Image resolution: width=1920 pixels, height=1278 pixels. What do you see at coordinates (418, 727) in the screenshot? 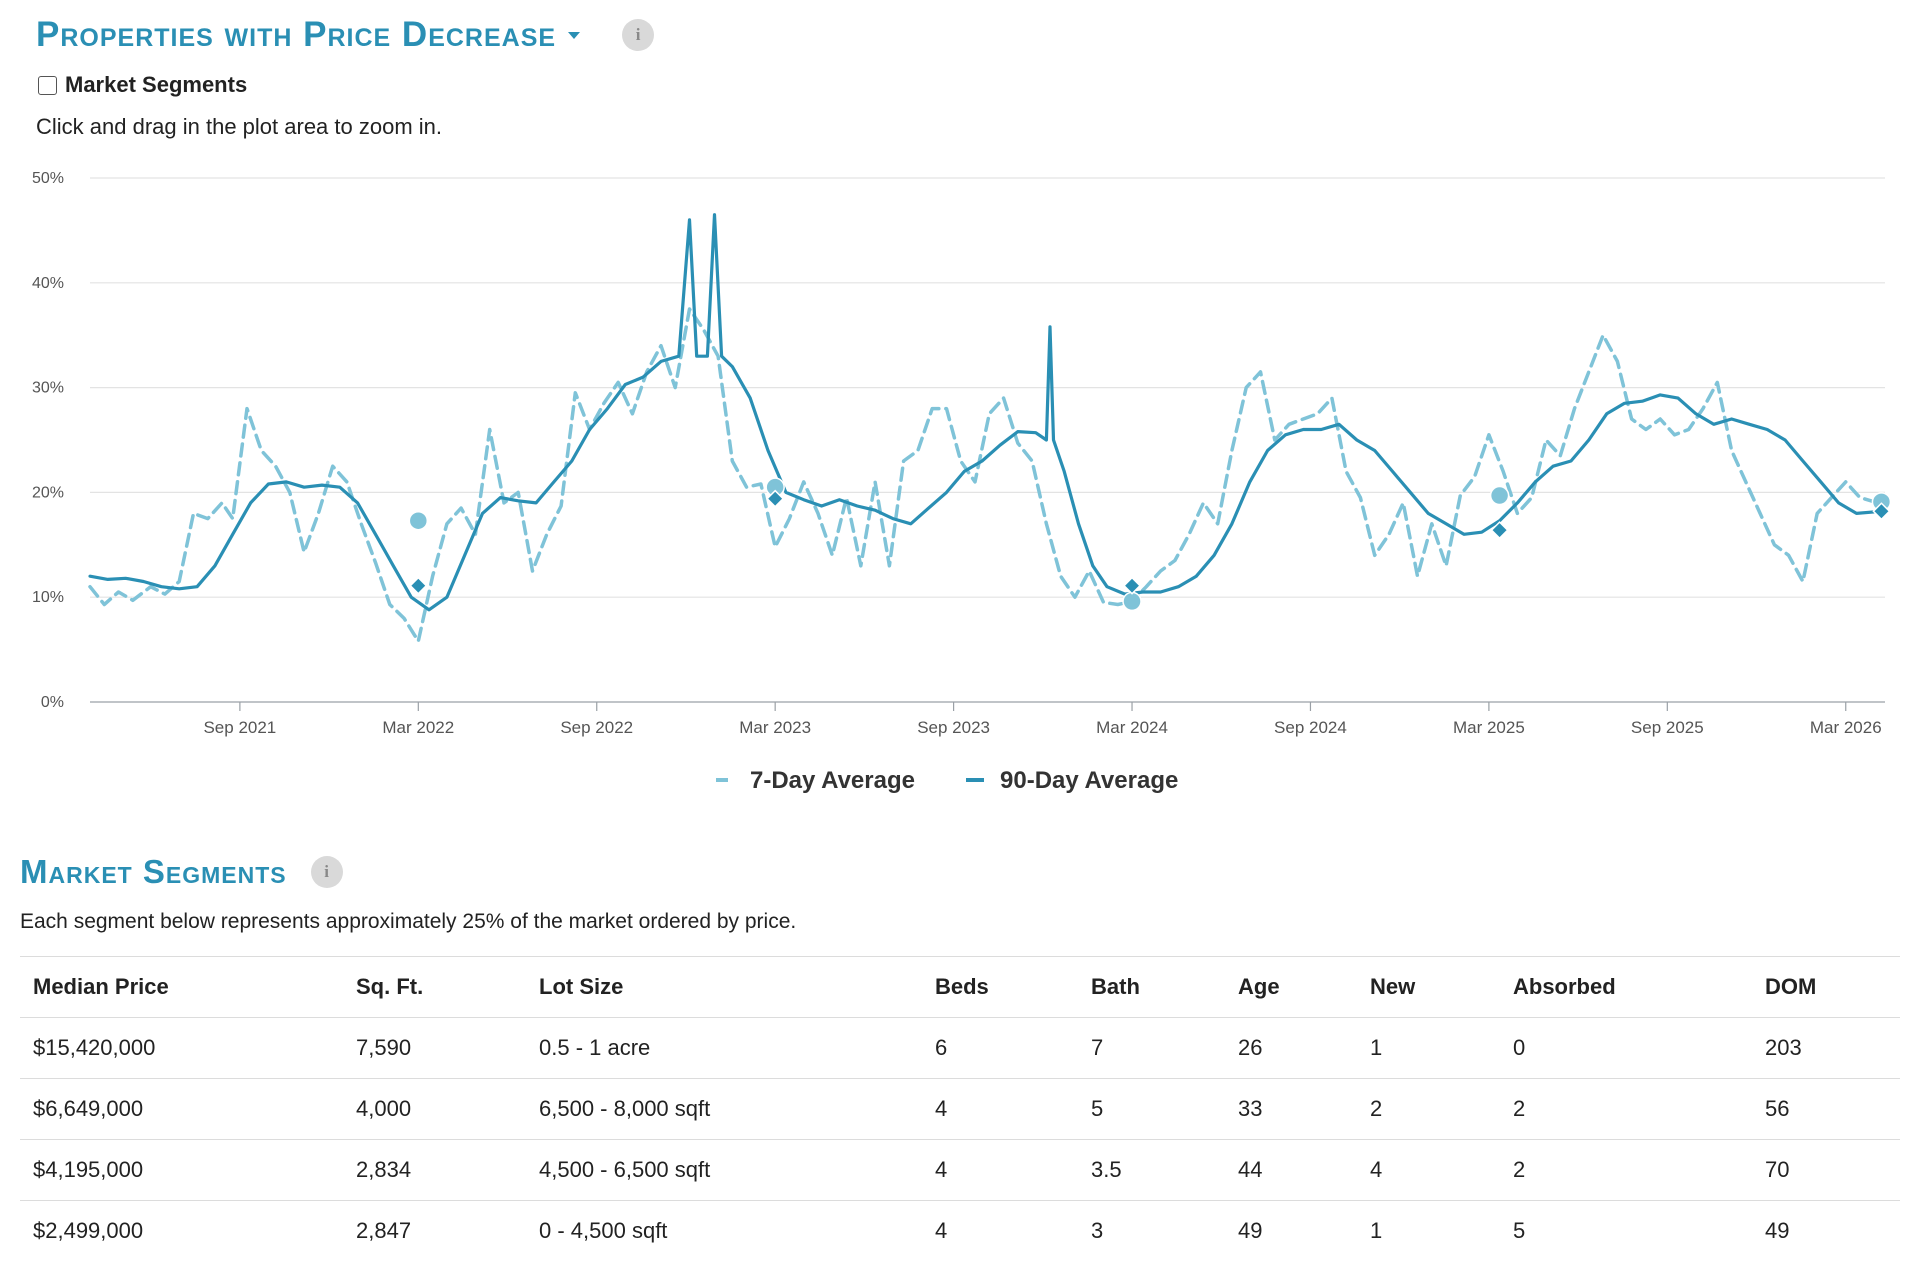
I see `x-tick-label: Mar 2022` at bounding box center [418, 727].